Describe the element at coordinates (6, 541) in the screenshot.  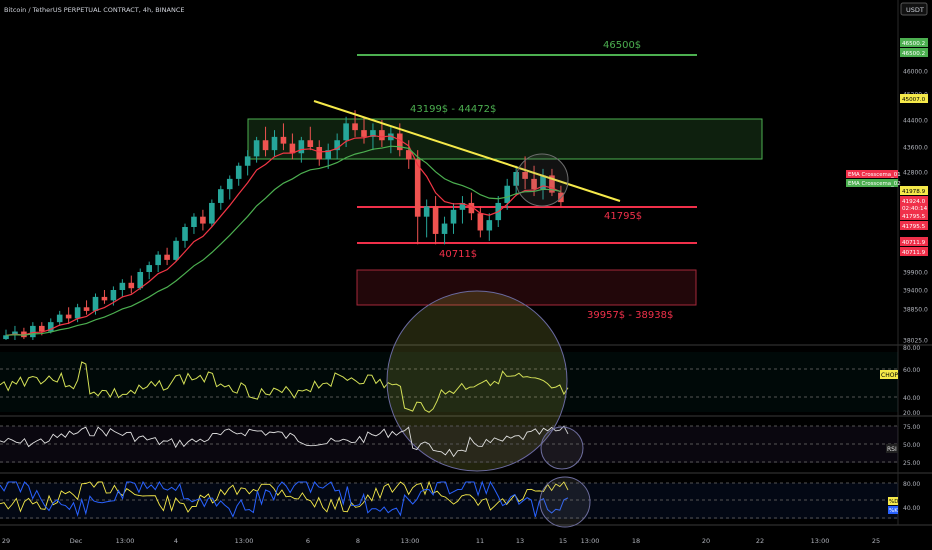
I see `time-axis-label: 29` at that location.